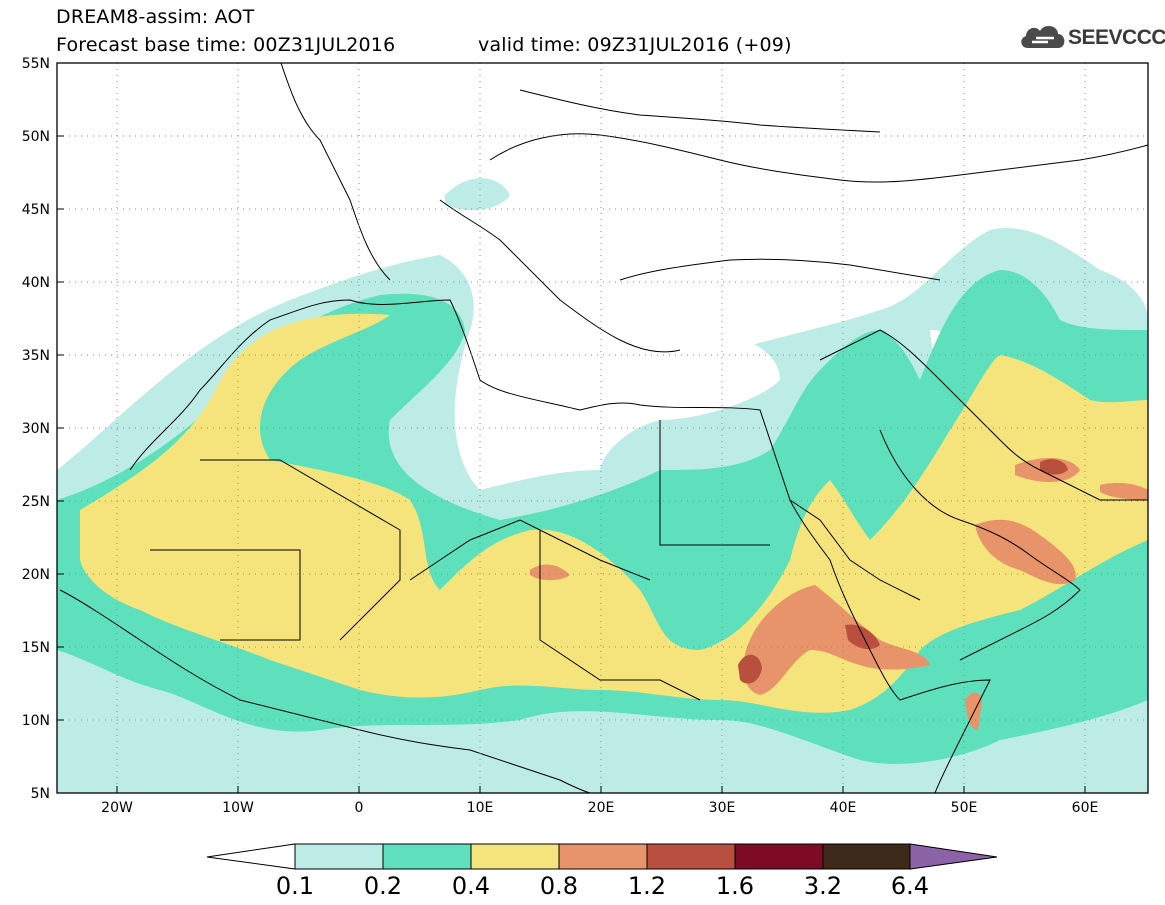  Describe the element at coordinates (953, 856) in the screenshot. I see `colorbar-arrow-high` at that location.